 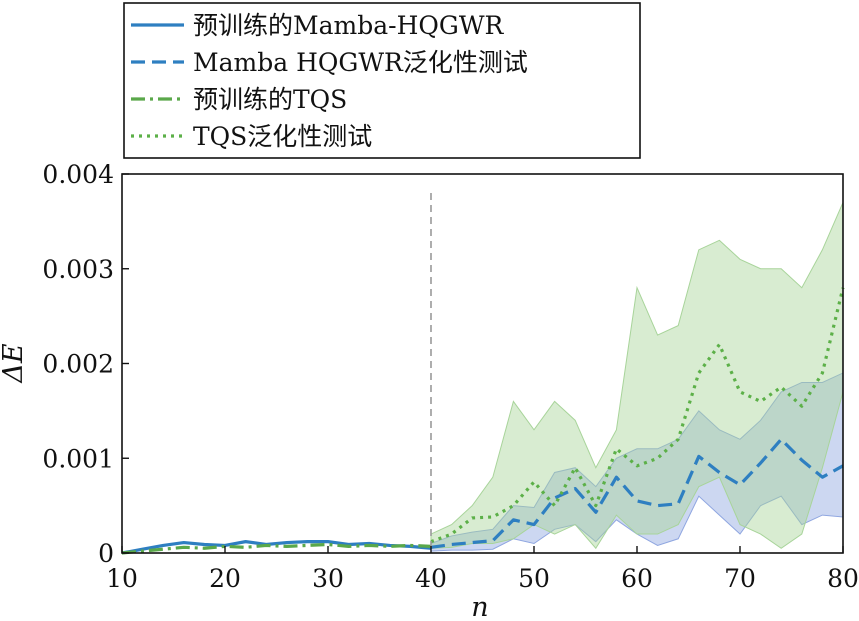 I want to click on x-tick-label: 30, so click(x=328, y=578).